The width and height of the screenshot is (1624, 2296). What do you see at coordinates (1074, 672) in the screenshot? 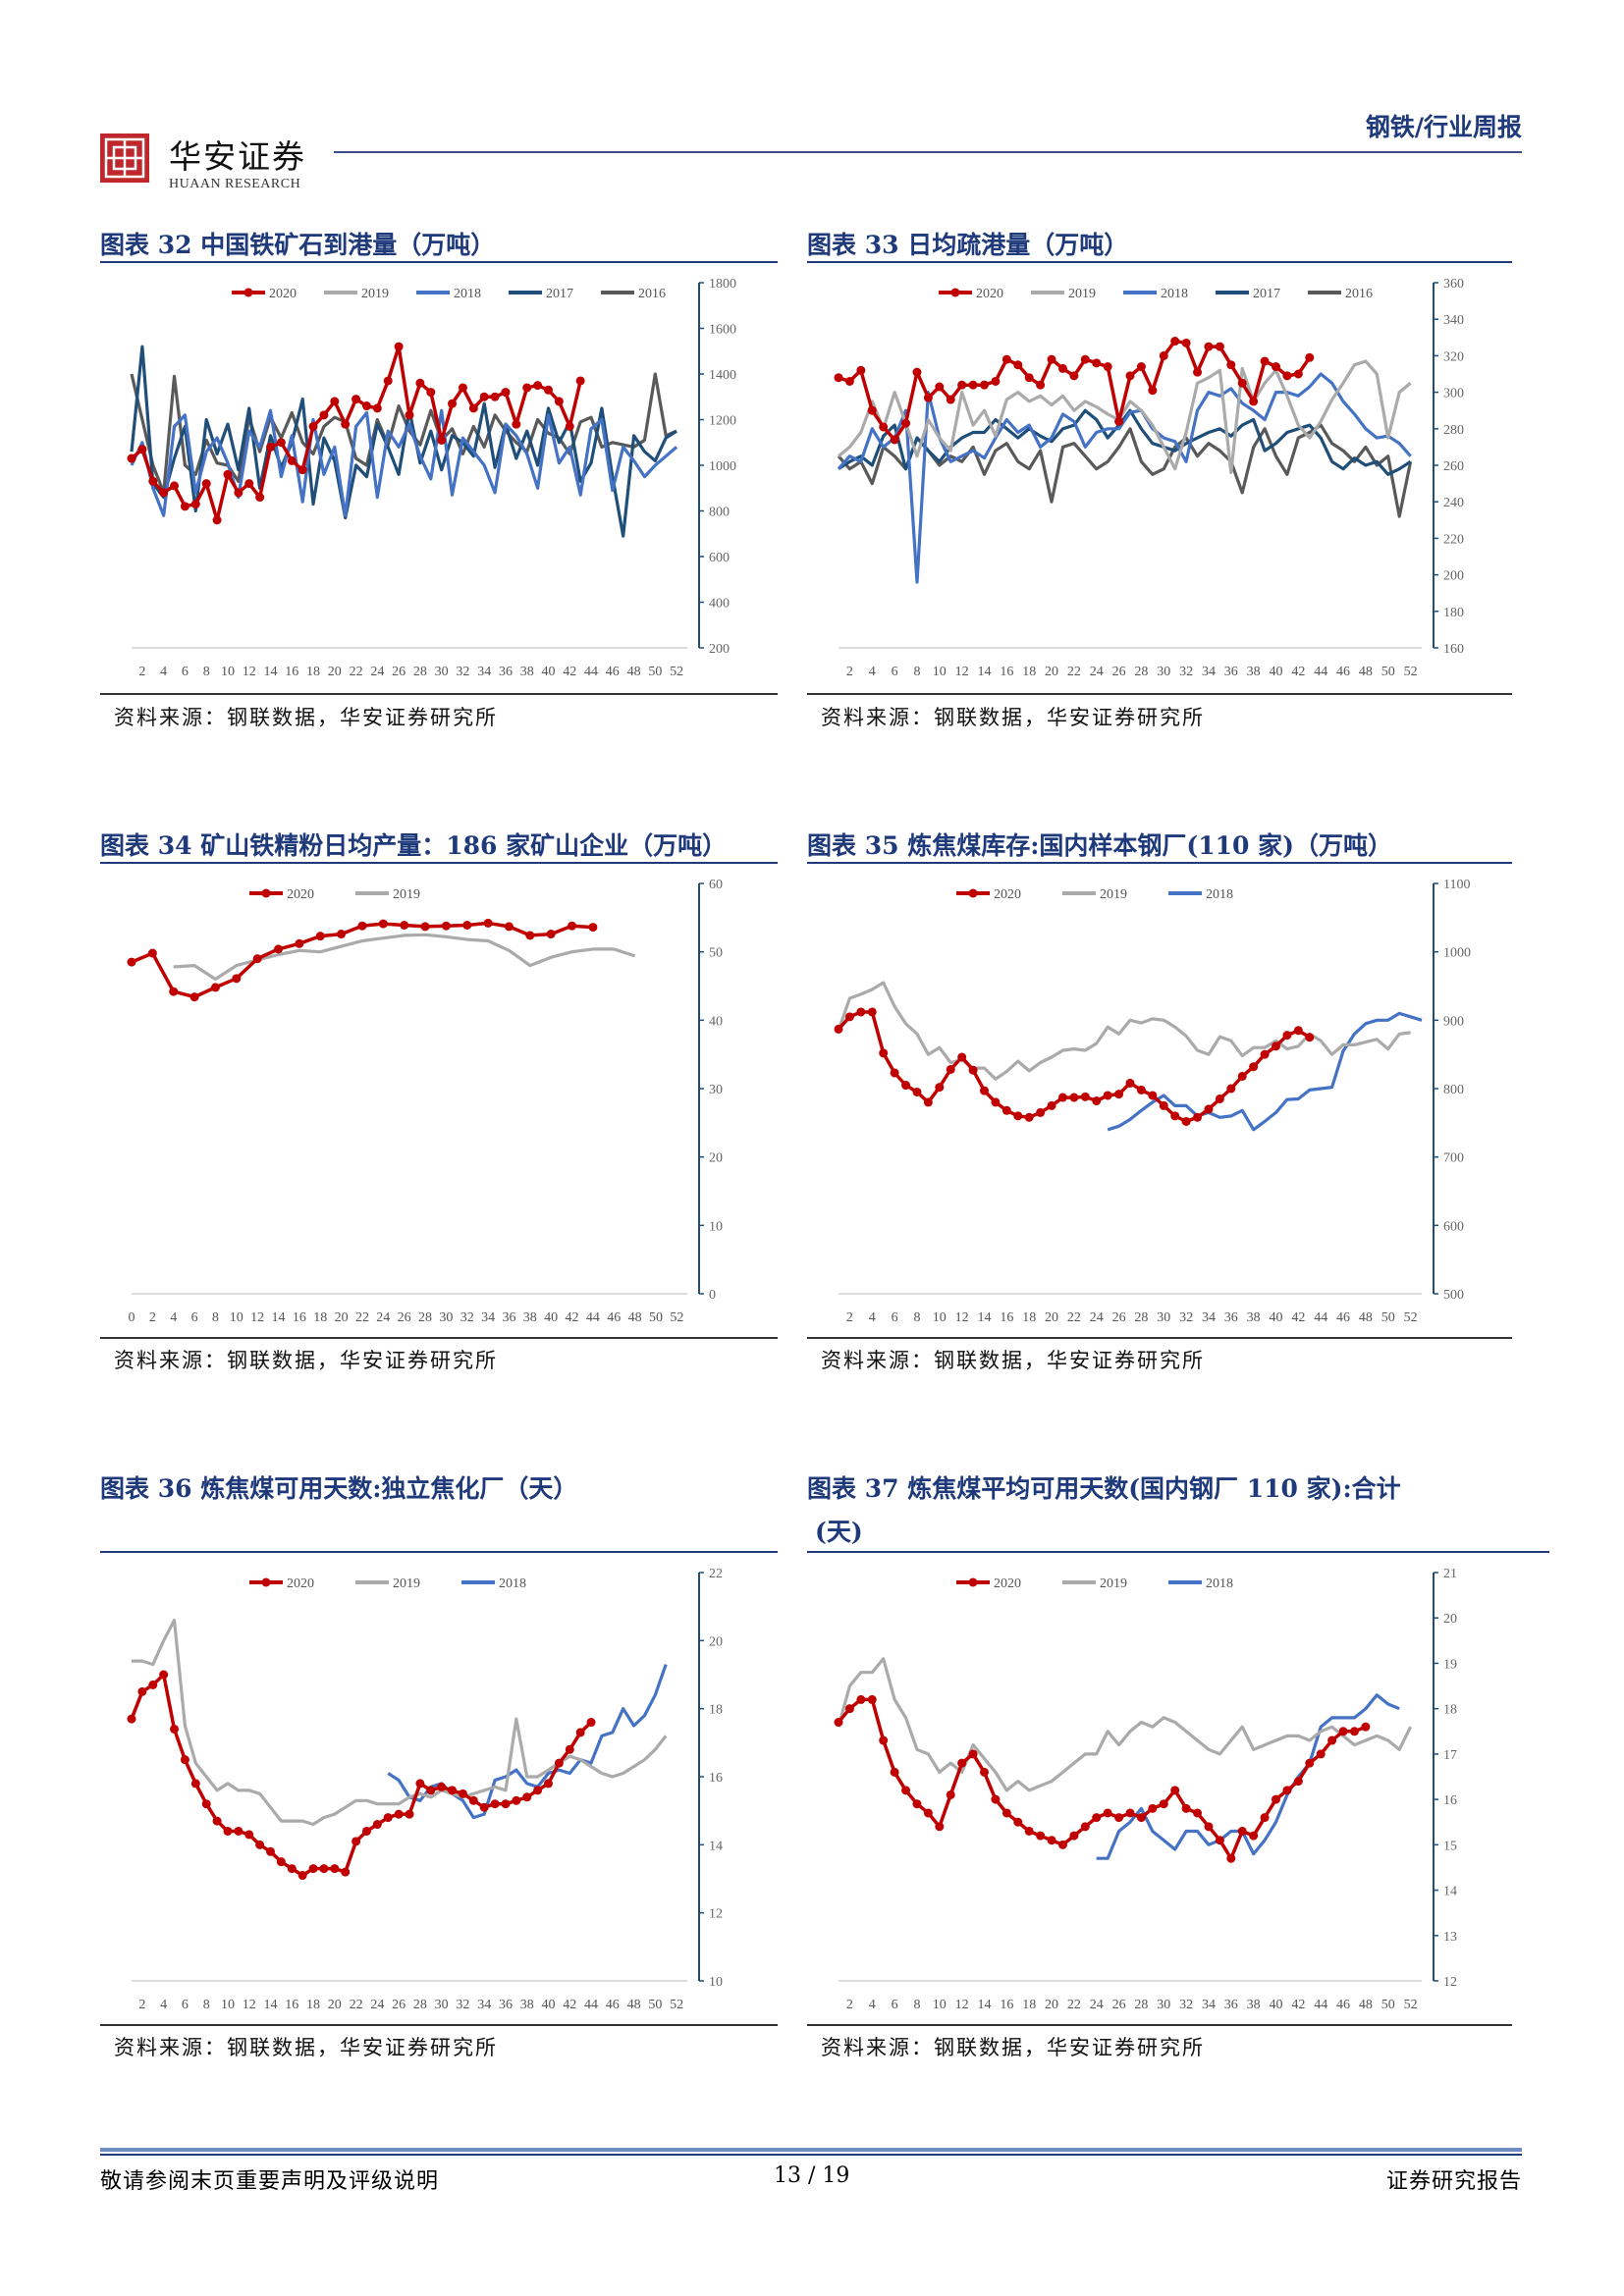
I see `x-tick-label: 22` at bounding box center [1074, 672].